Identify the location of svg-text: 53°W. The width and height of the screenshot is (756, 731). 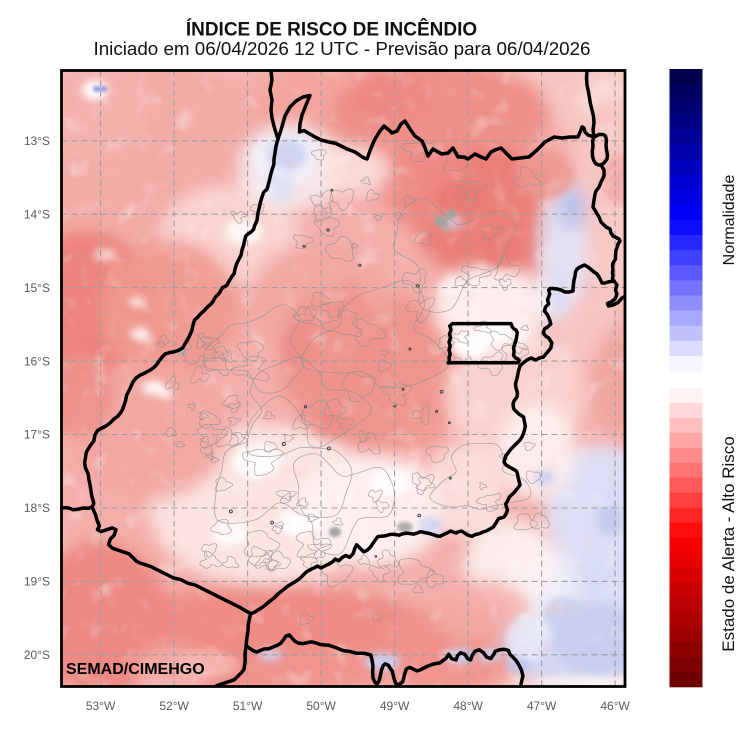
(101, 706).